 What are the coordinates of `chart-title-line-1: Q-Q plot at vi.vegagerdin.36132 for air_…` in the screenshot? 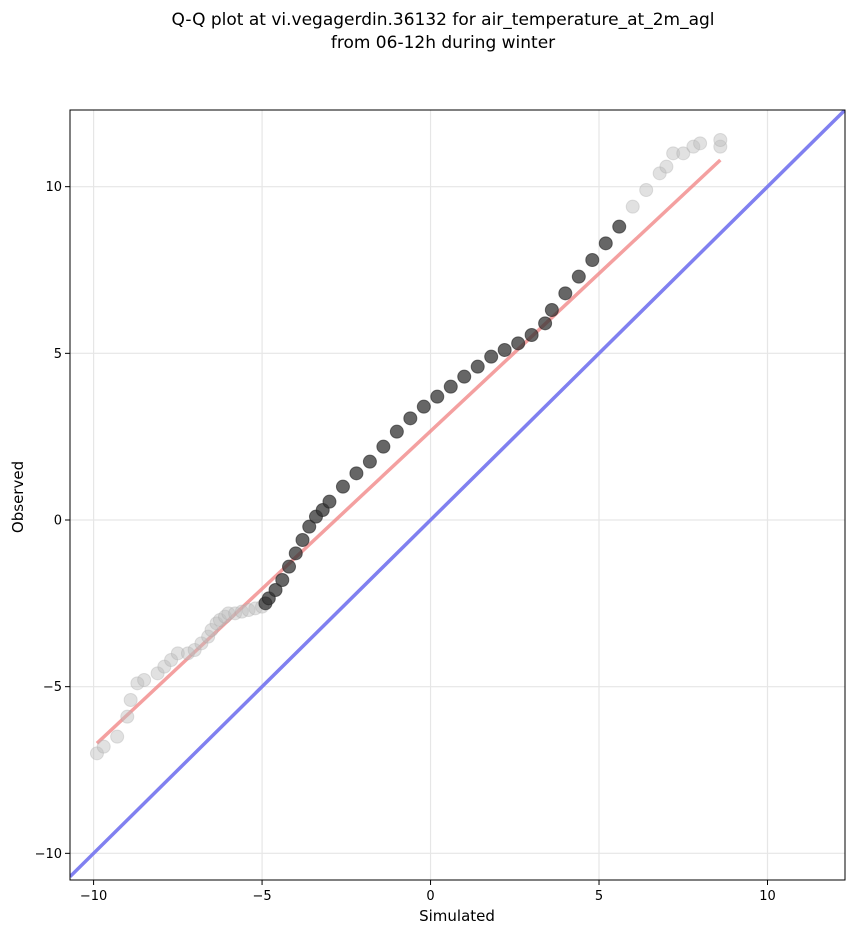 It's located at (442, 20).